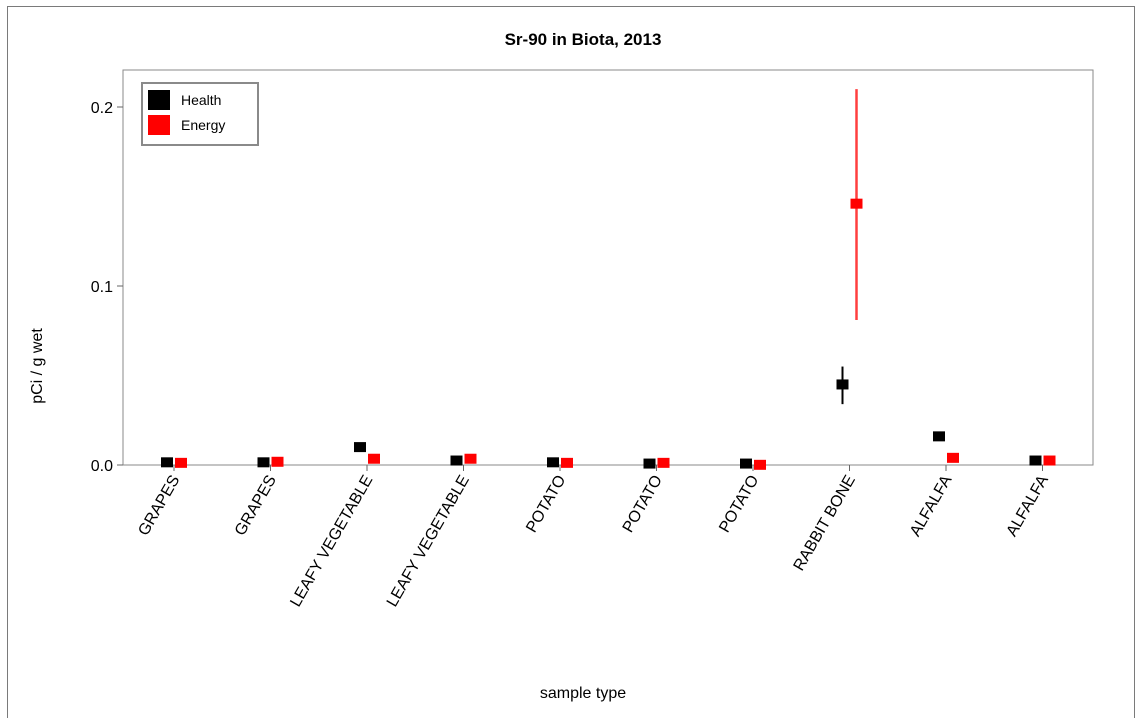 This screenshot has width=1143, height=718. I want to click on legend-swatch-energy, so click(159, 125).